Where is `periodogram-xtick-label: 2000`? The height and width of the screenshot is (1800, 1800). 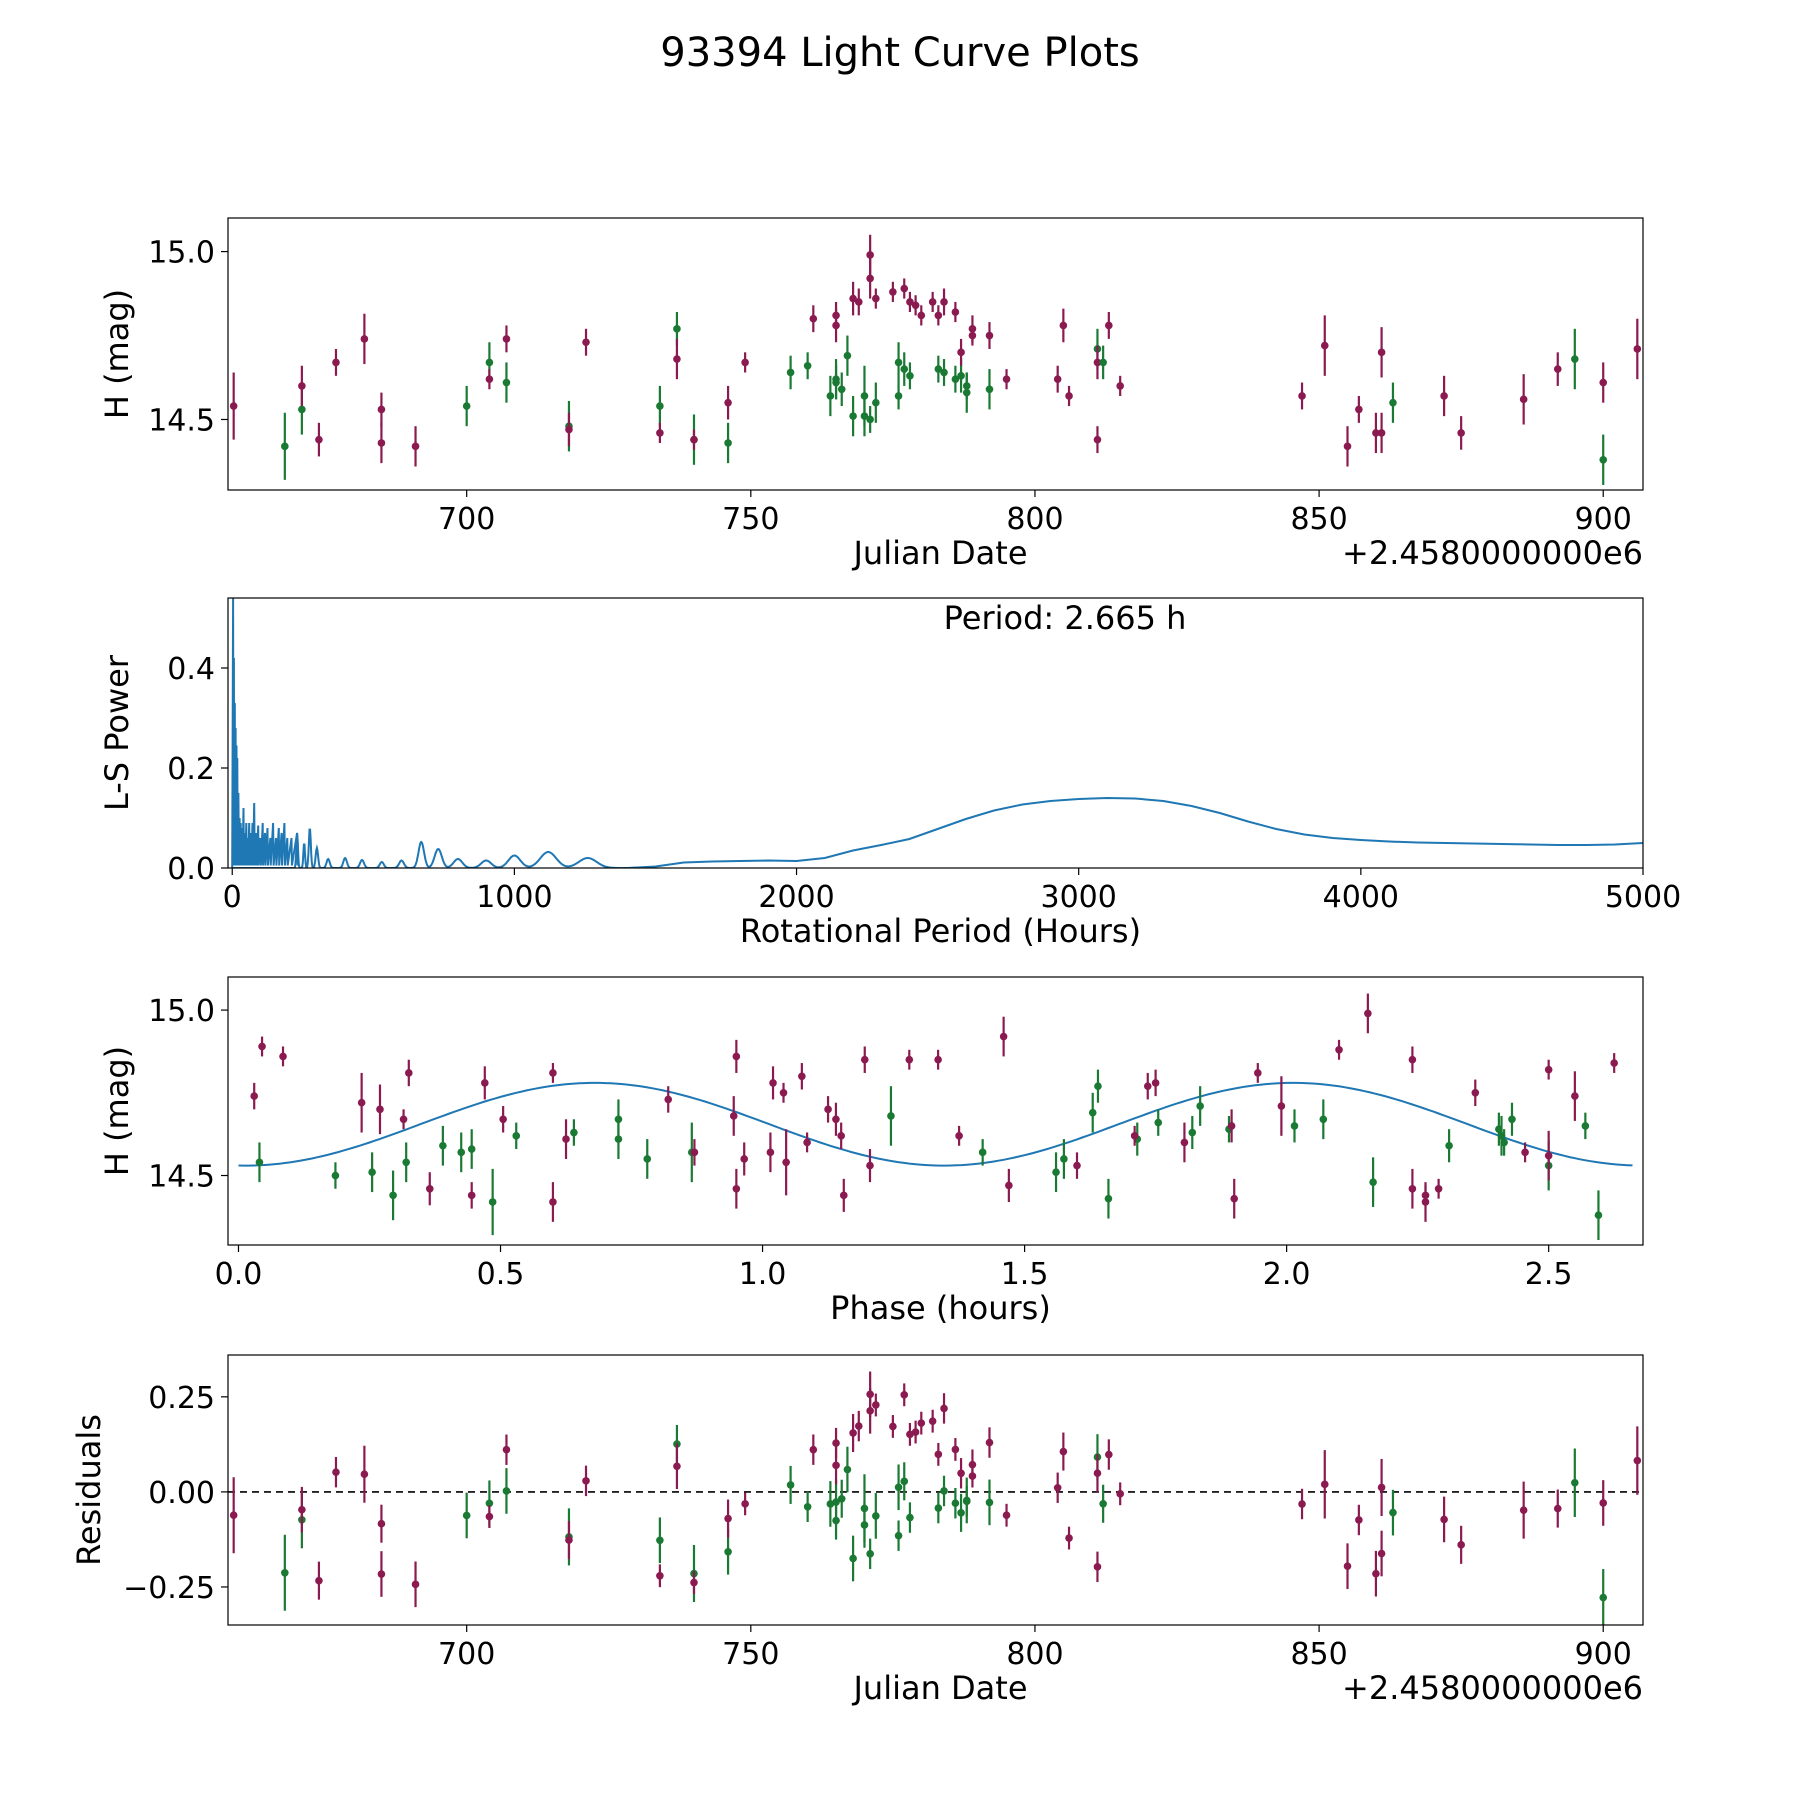
periodogram-xtick-label: 2000 is located at coordinates (796, 897).